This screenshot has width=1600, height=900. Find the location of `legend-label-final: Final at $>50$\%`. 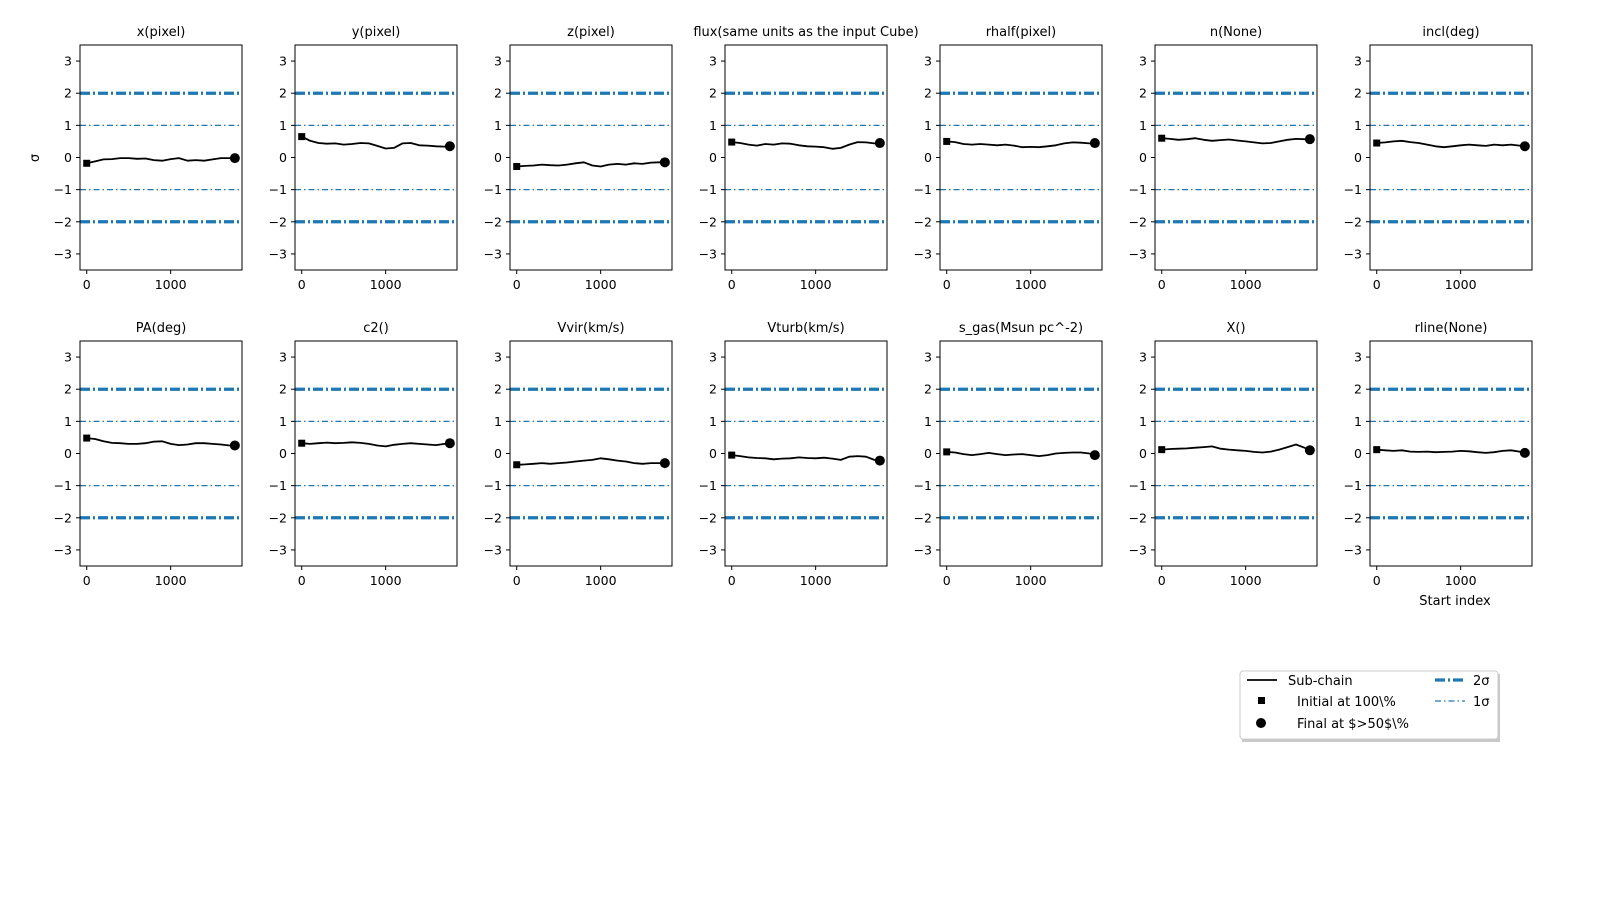

legend-label-final: Final at $>50$\% is located at coordinates (1353, 724).